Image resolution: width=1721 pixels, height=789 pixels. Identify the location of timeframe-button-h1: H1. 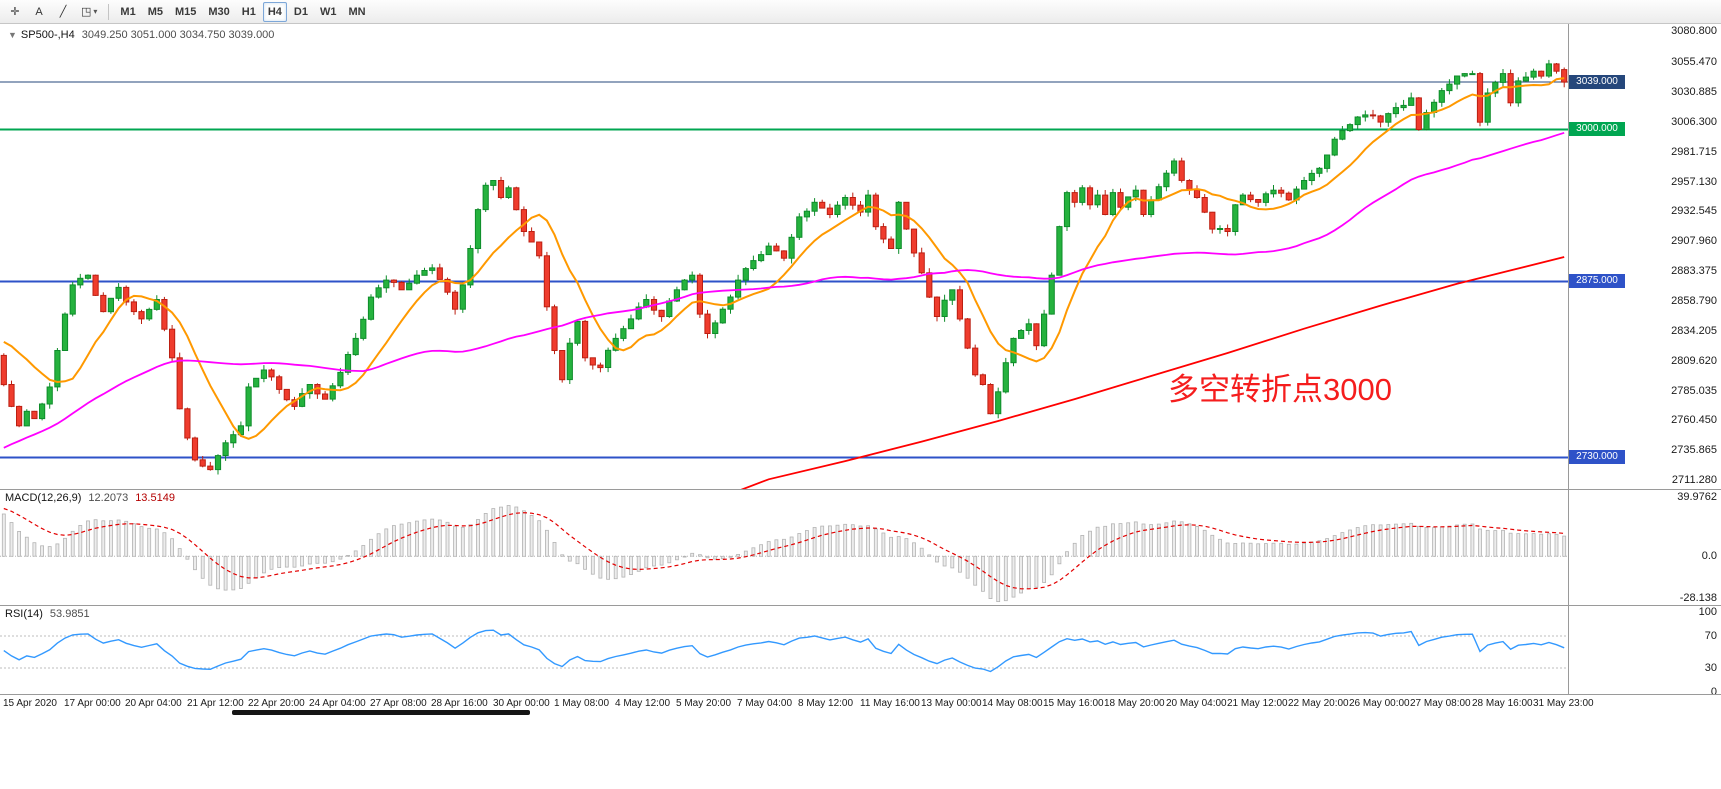
(248, 11).